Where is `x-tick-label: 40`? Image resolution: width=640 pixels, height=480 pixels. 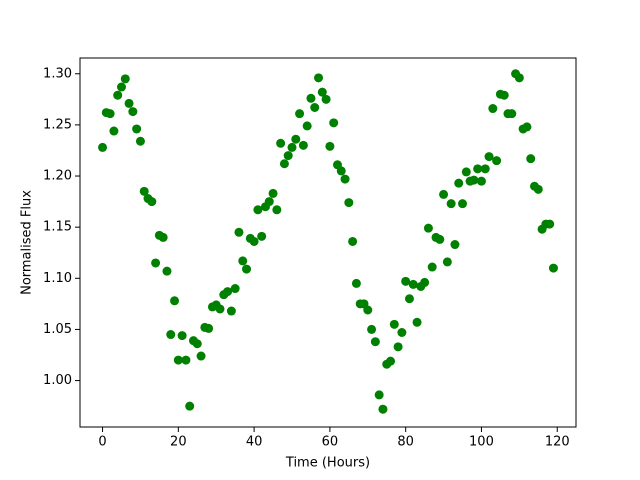 x-tick-label: 40 is located at coordinates (254, 442).